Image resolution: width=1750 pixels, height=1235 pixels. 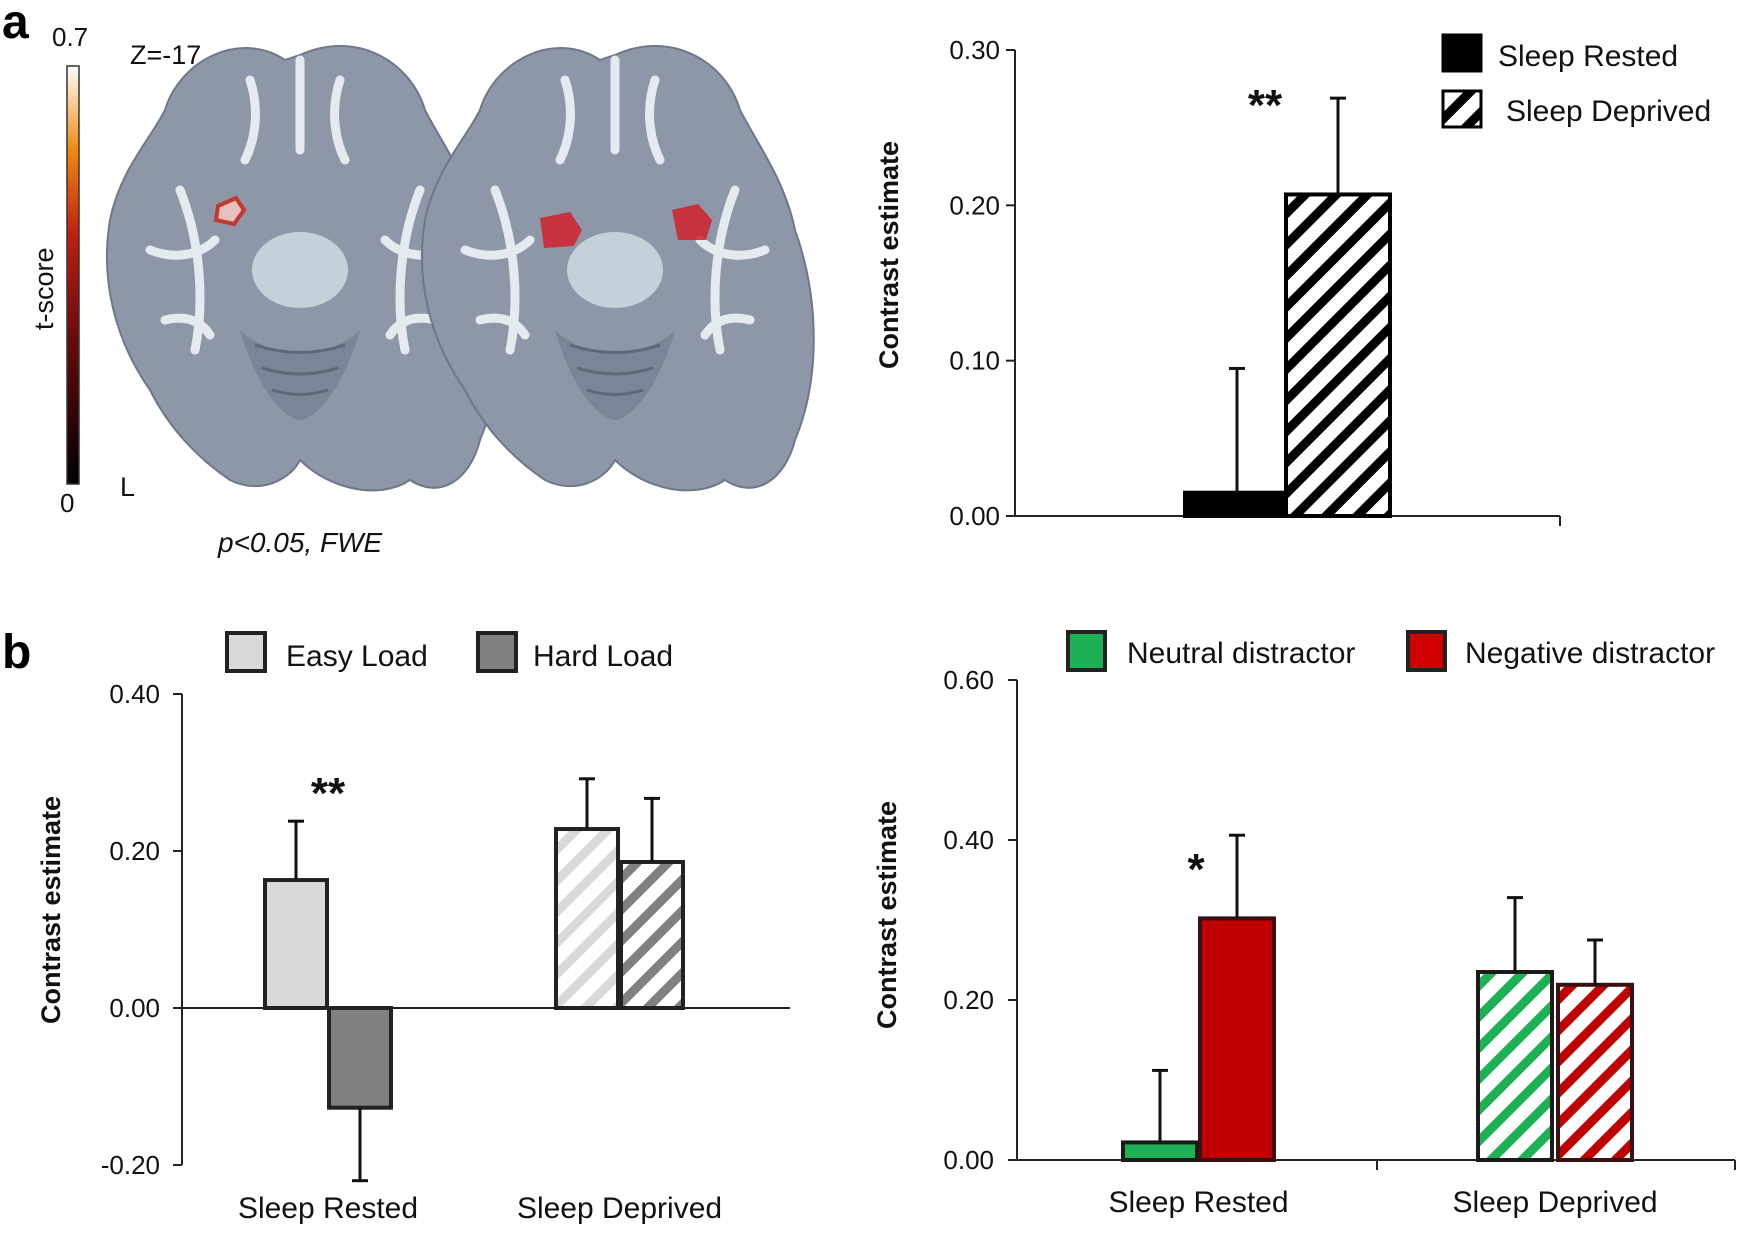 I want to click on brain-slice-left, so click(x=302, y=268).